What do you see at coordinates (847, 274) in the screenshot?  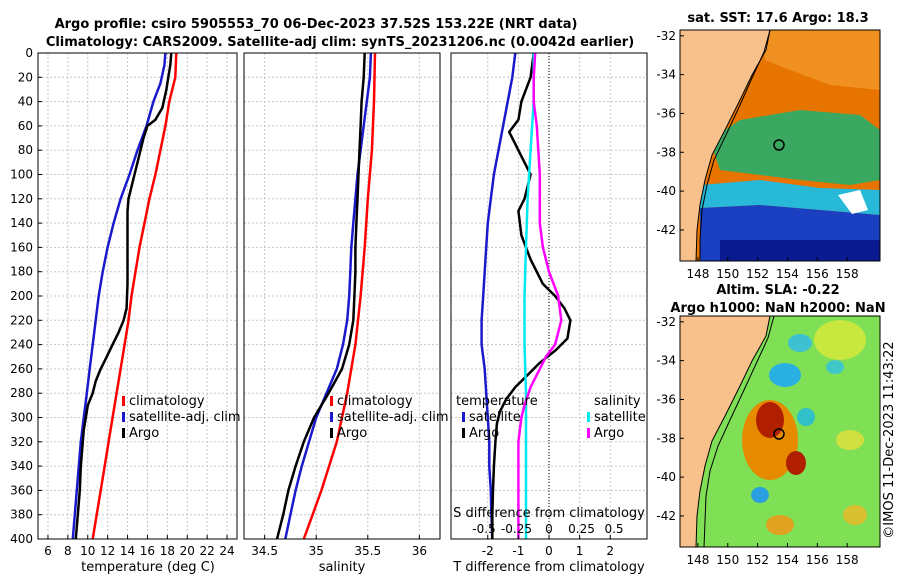 I see `map-xtick-label: 158` at bounding box center [847, 274].